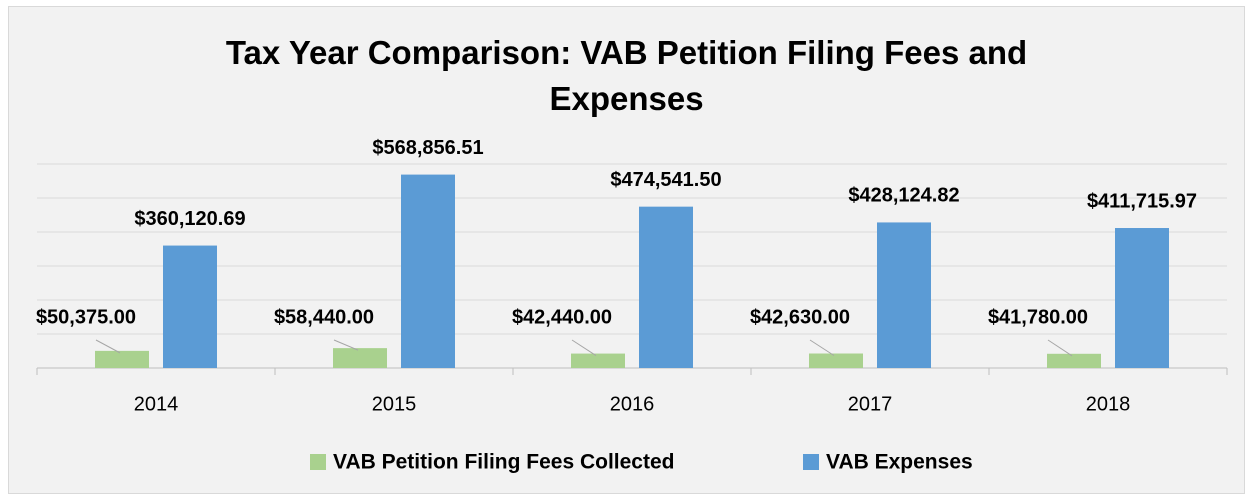  Describe the element at coordinates (189, 219) in the screenshot. I see `data-label: $360,120.69` at that location.